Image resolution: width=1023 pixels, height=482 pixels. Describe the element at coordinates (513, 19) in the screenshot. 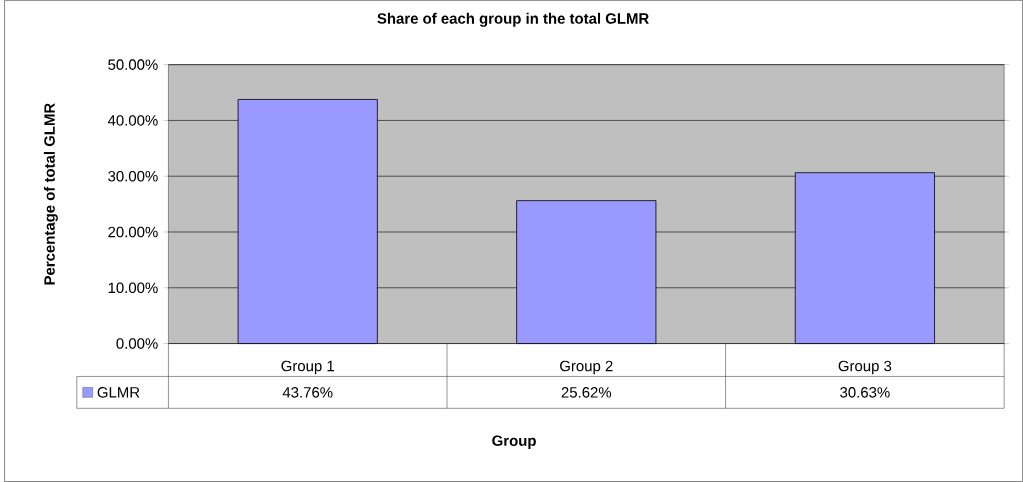

I see `chart-title: Share of each group in the total GLMR` at that location.